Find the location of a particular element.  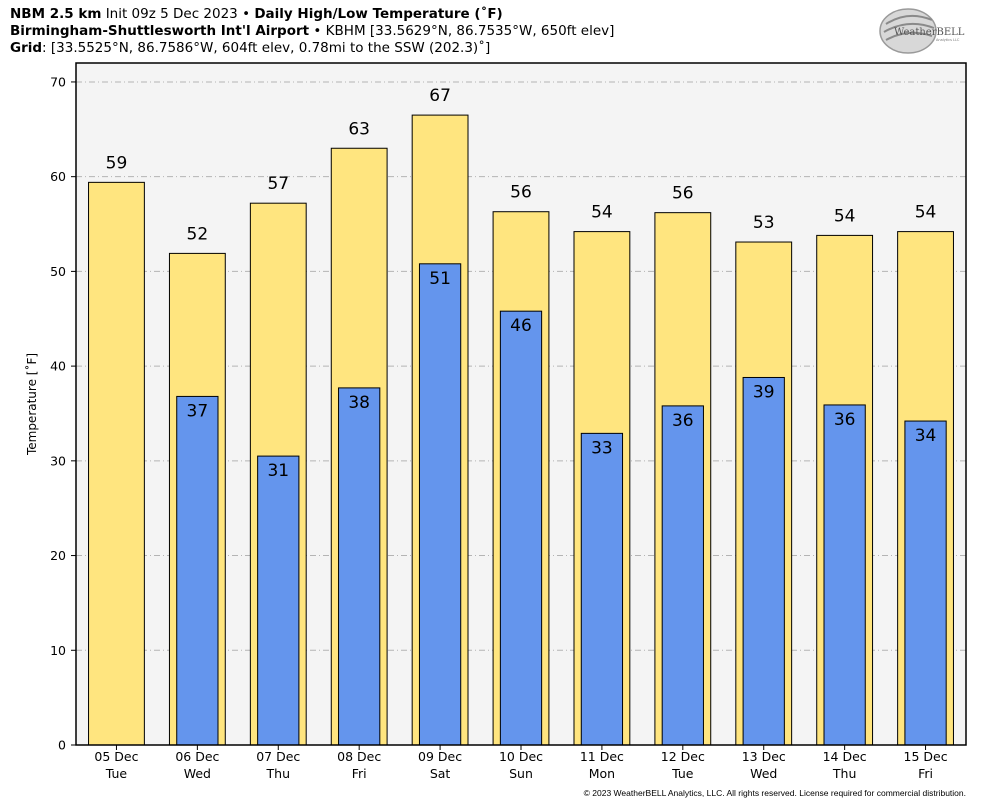

y-tick-label: 30 is located at coordinates (58, 460).